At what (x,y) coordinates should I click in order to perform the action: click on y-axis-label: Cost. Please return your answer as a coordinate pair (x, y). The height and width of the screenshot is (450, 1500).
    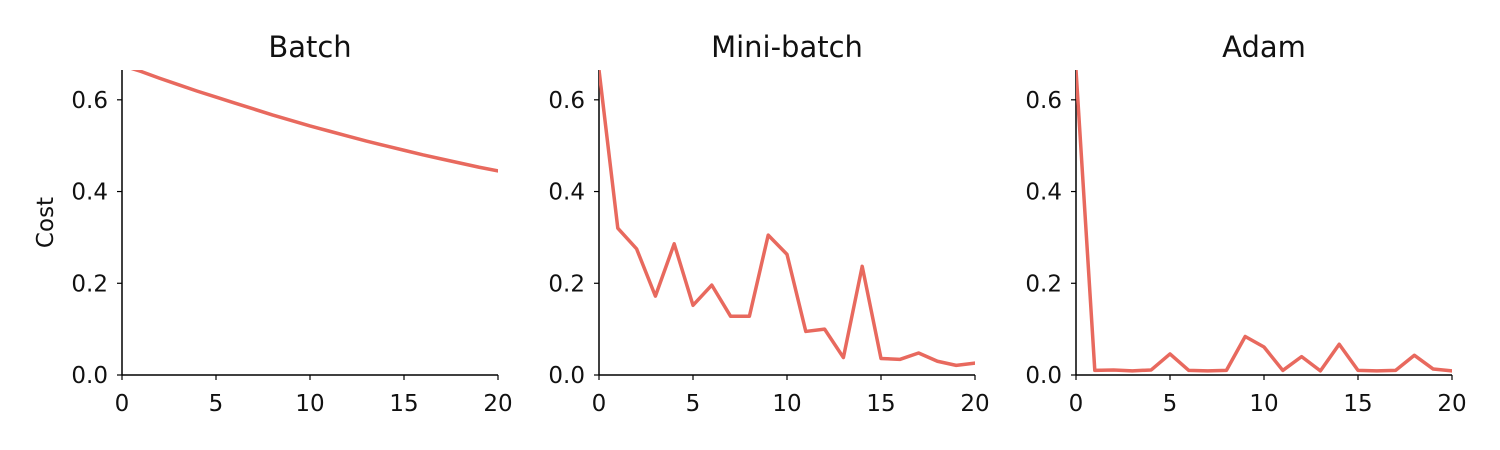
    Looking at the image, I should click on (46, 222).